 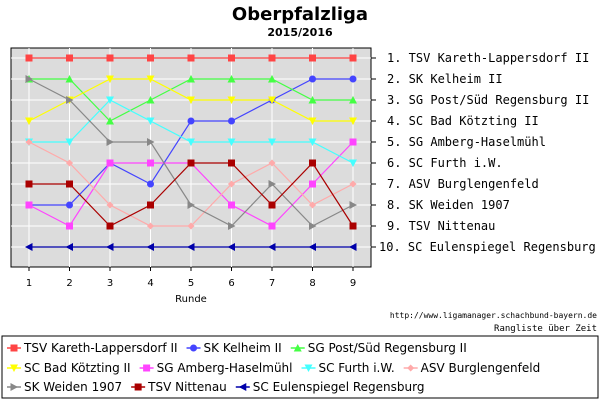 I want to click on legend-label: SC Eulenspiegel Regensburg, so click(x=339, y=387).